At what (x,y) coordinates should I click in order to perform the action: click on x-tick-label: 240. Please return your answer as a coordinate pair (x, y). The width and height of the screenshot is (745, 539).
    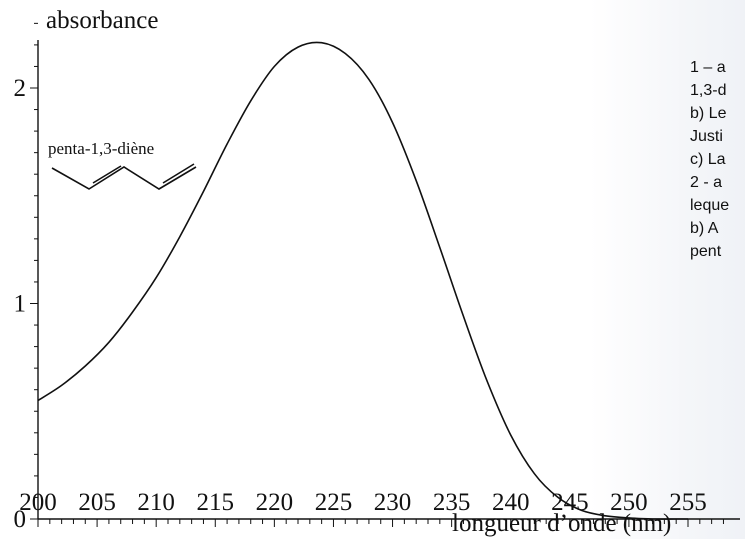
    Looking at the image, I should click on (511, 502).